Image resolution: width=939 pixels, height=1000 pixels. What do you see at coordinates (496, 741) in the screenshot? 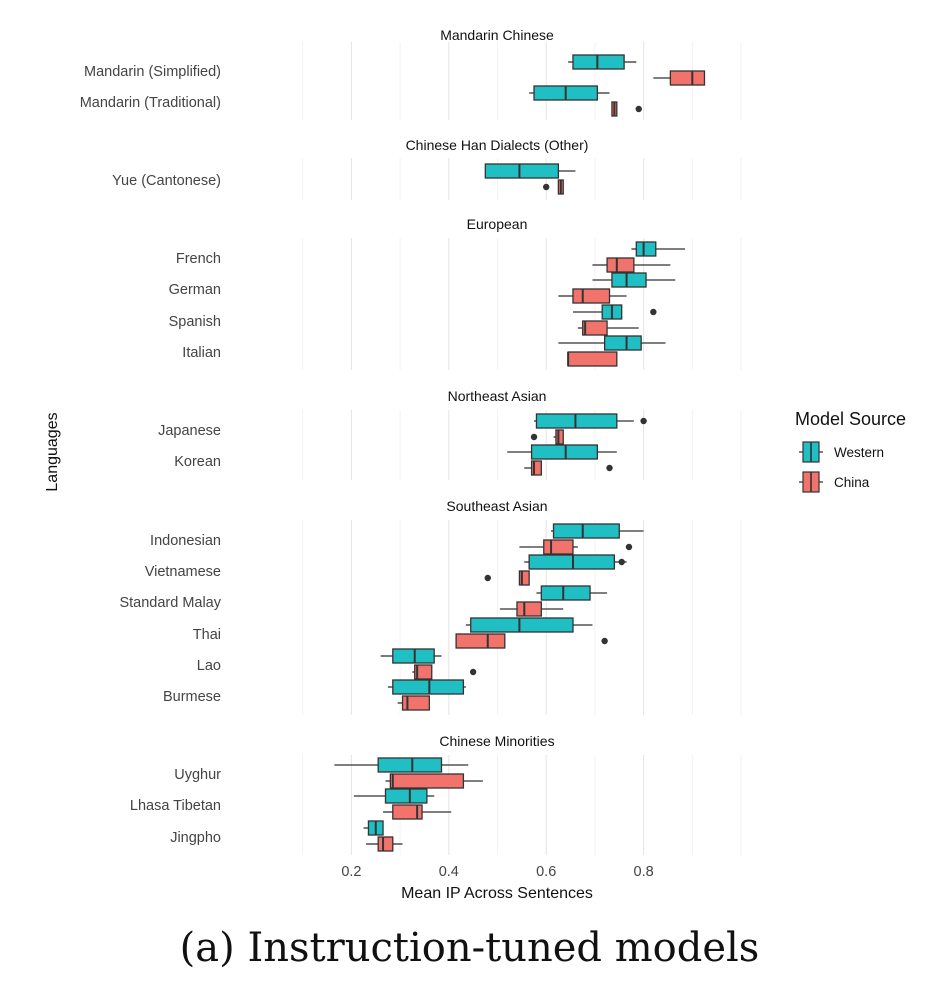
I see `panel-title-chinese-minorities: Chinese Minorities` at bounding box center [496, 741].